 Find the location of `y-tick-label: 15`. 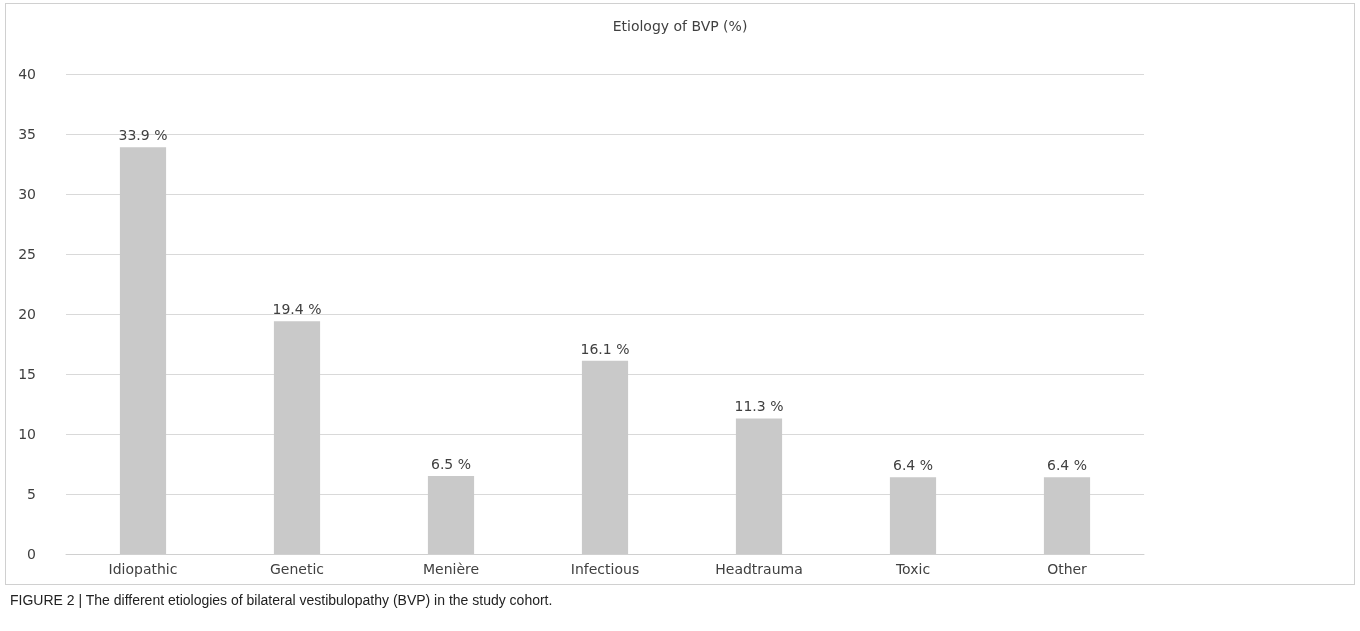

y-tick-label: 15 is located at coordinates (27, 374).